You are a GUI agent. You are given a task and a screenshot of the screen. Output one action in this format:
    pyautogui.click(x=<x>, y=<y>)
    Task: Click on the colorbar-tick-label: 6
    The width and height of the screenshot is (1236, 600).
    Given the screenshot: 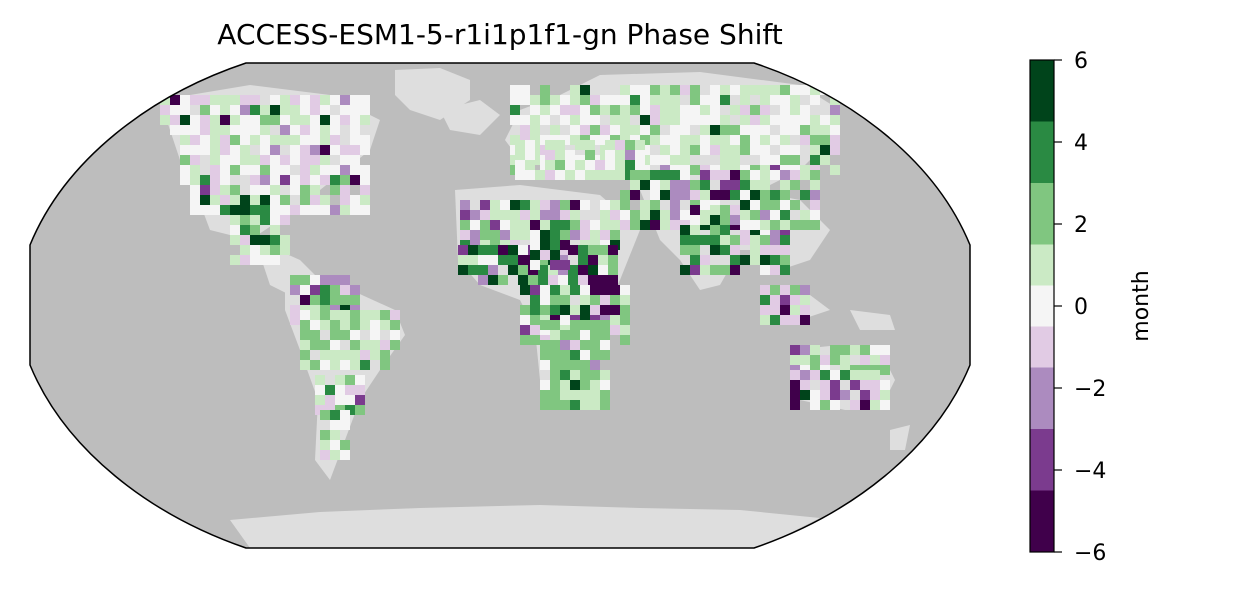 What is the action you would take?
    pyautogui.click(x=1081, y=61)
    